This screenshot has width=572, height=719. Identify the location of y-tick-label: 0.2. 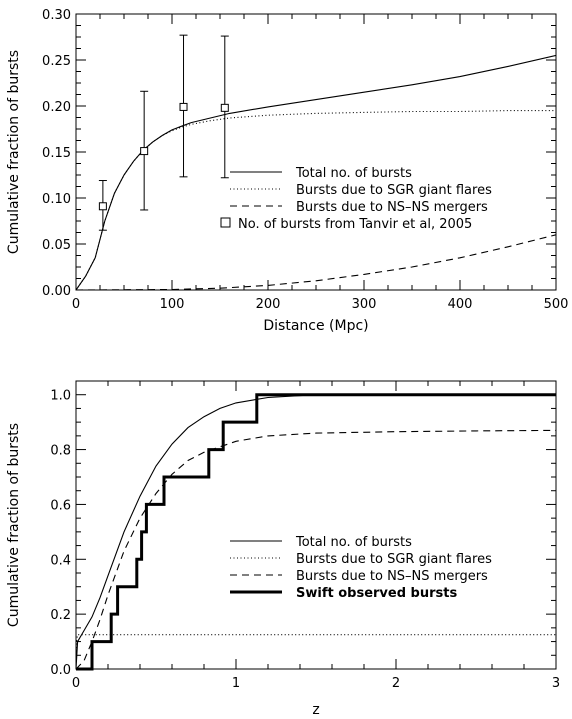
(60, 615).